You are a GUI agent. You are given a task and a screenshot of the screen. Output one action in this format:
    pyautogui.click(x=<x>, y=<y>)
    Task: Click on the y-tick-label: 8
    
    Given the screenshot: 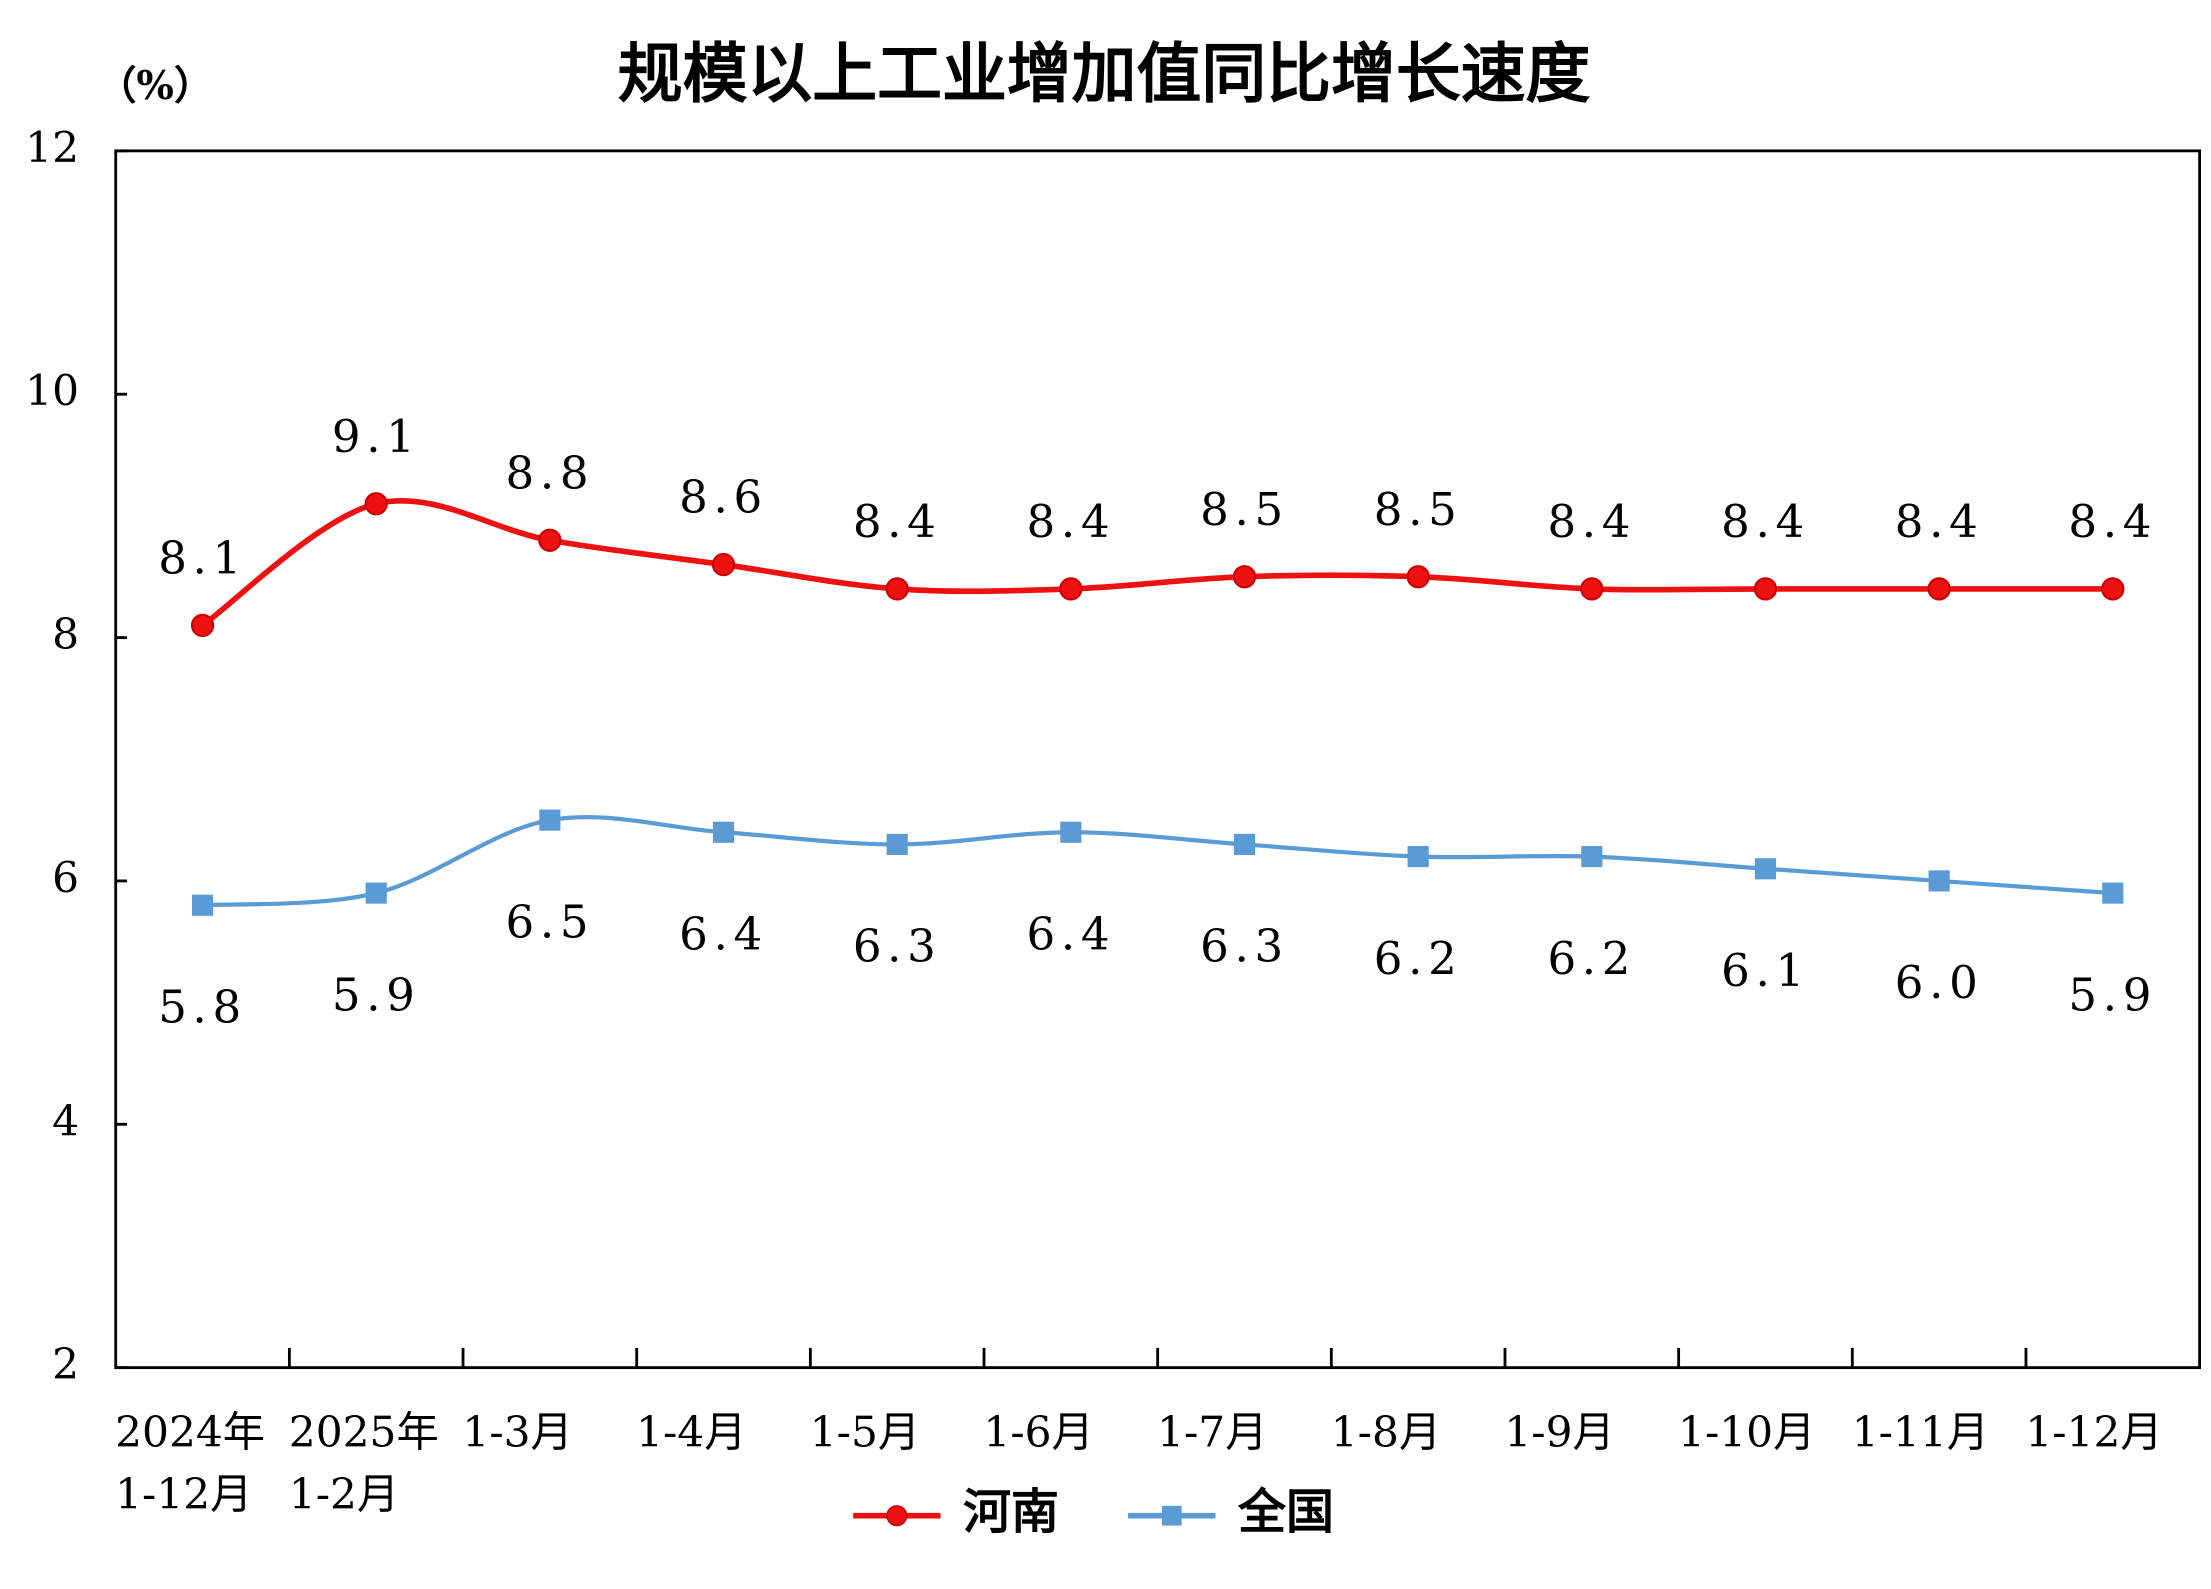 What is the action you would take?
    pyautogui.click(x=65, y=634)
    